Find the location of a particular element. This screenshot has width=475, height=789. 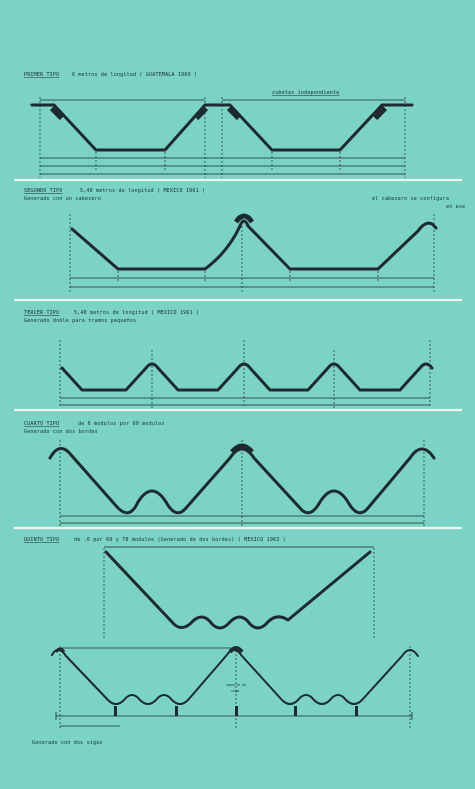

cuarto-dimensions is located at coordinates (242, 483).